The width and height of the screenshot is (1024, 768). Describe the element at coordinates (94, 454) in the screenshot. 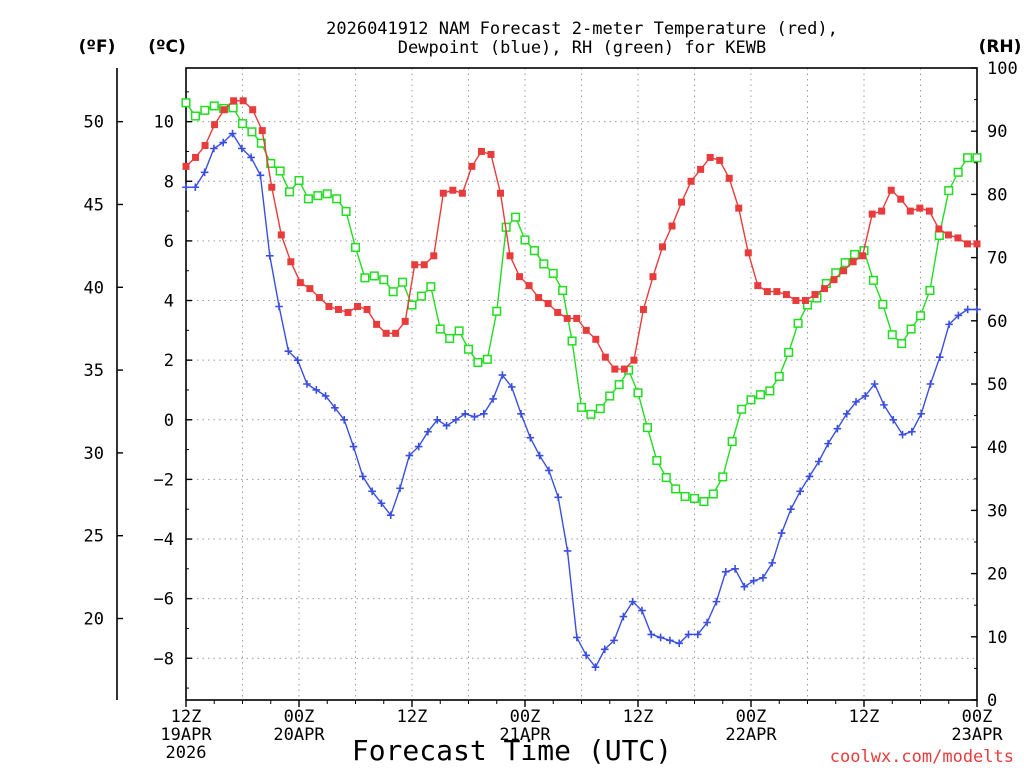

I see `fahrenheit-tick-label: 30` at that location.